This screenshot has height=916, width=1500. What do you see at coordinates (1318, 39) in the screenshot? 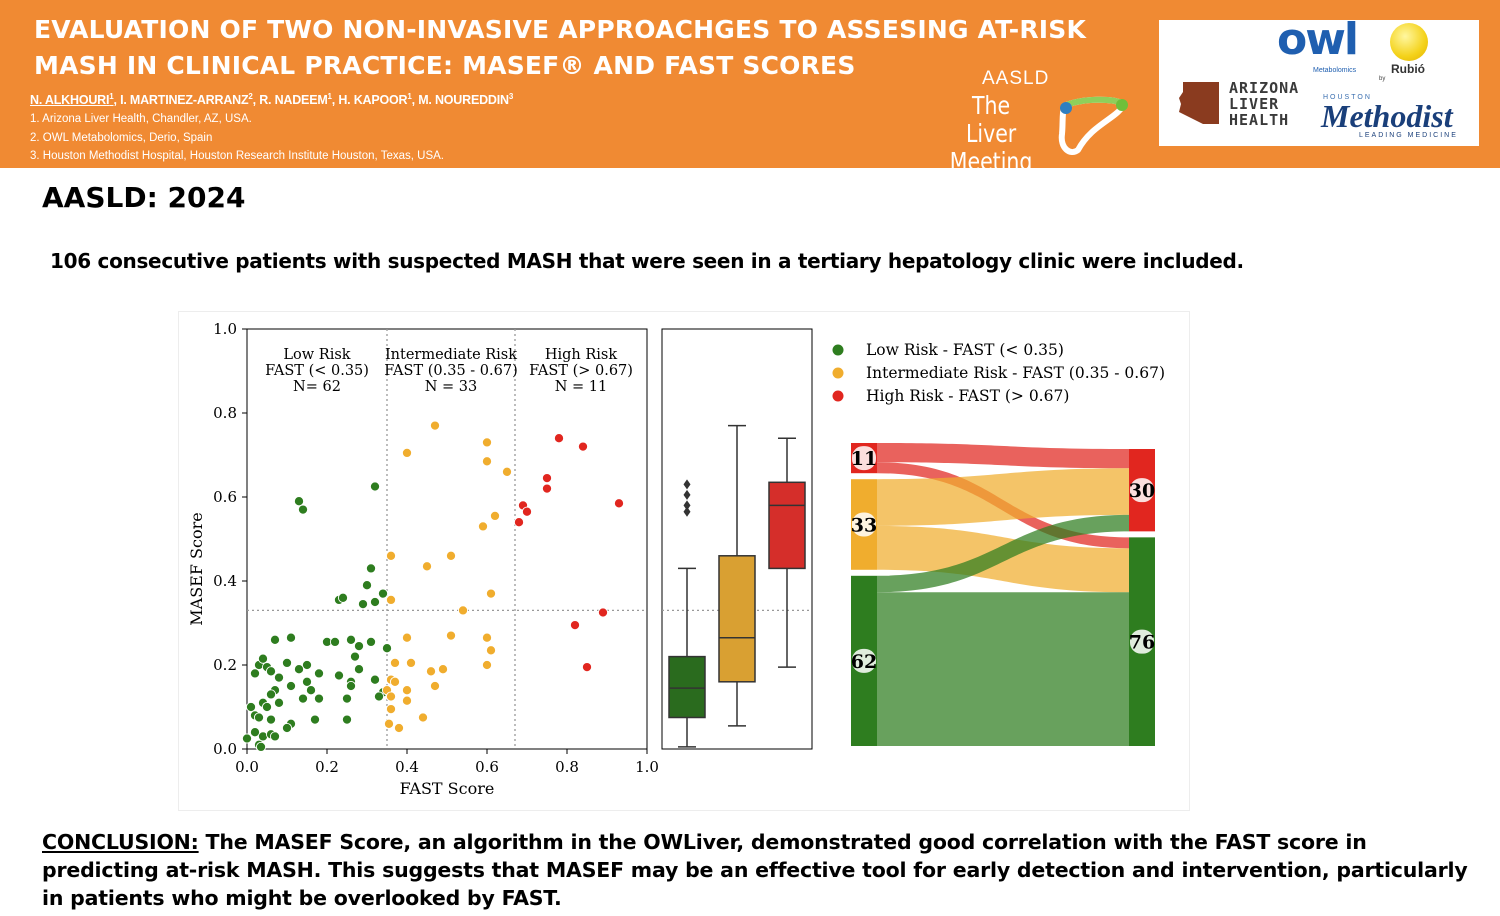
I see `owl-logo: owl` at bounding box center [1318, 39].